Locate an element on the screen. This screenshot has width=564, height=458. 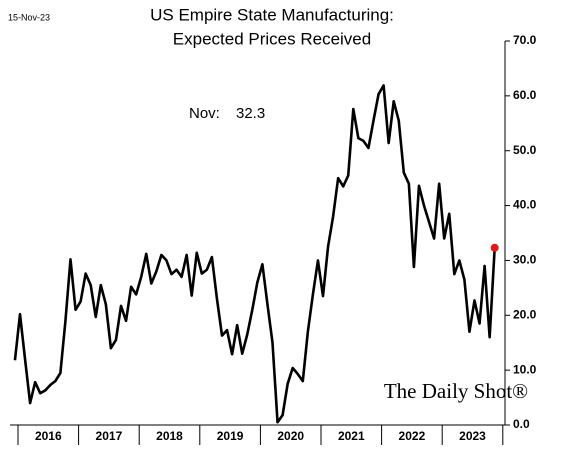
y-tick-label: 40.0 is located at coordinates (525, 205).